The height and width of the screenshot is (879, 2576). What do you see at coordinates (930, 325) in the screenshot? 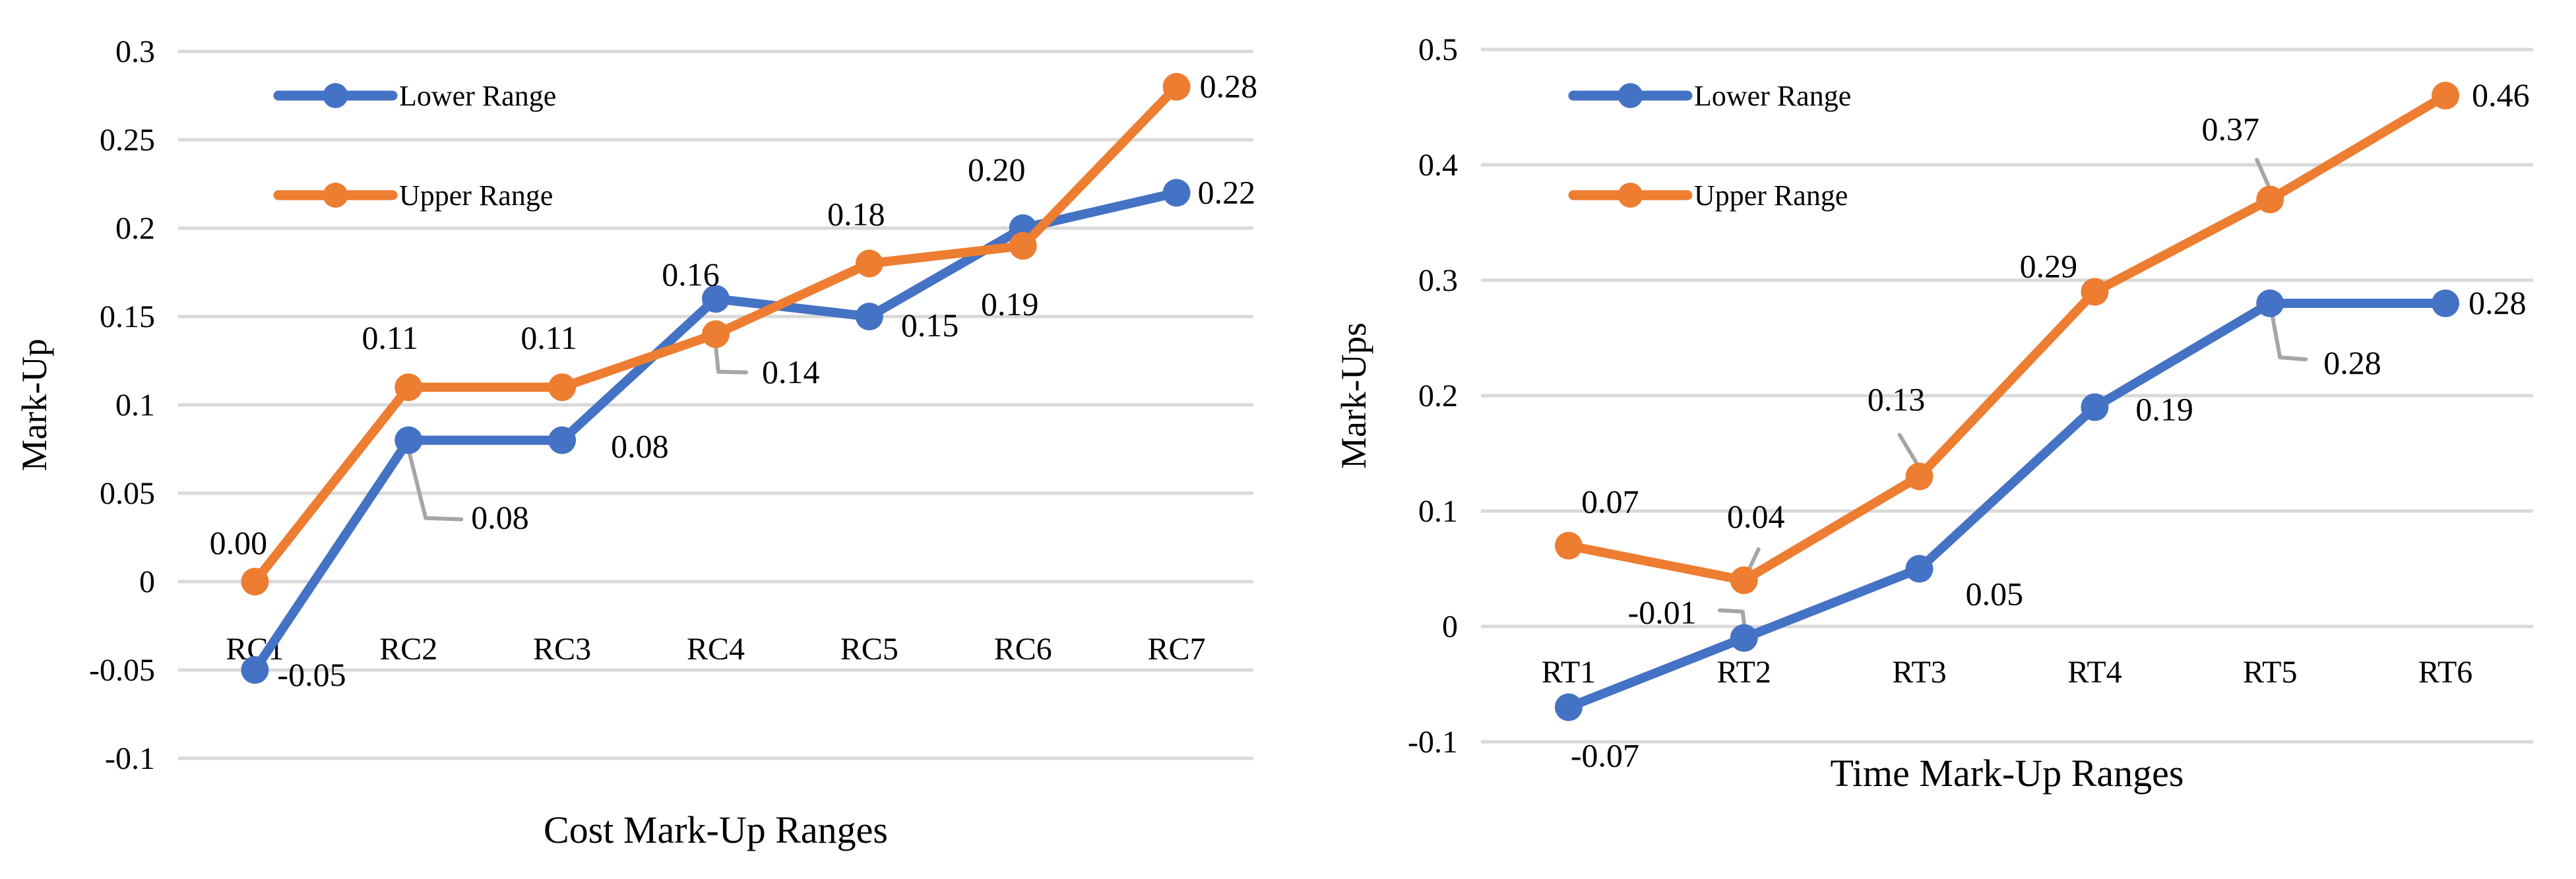
I see `data-label: 0.15` at bounding box center [930, 325].